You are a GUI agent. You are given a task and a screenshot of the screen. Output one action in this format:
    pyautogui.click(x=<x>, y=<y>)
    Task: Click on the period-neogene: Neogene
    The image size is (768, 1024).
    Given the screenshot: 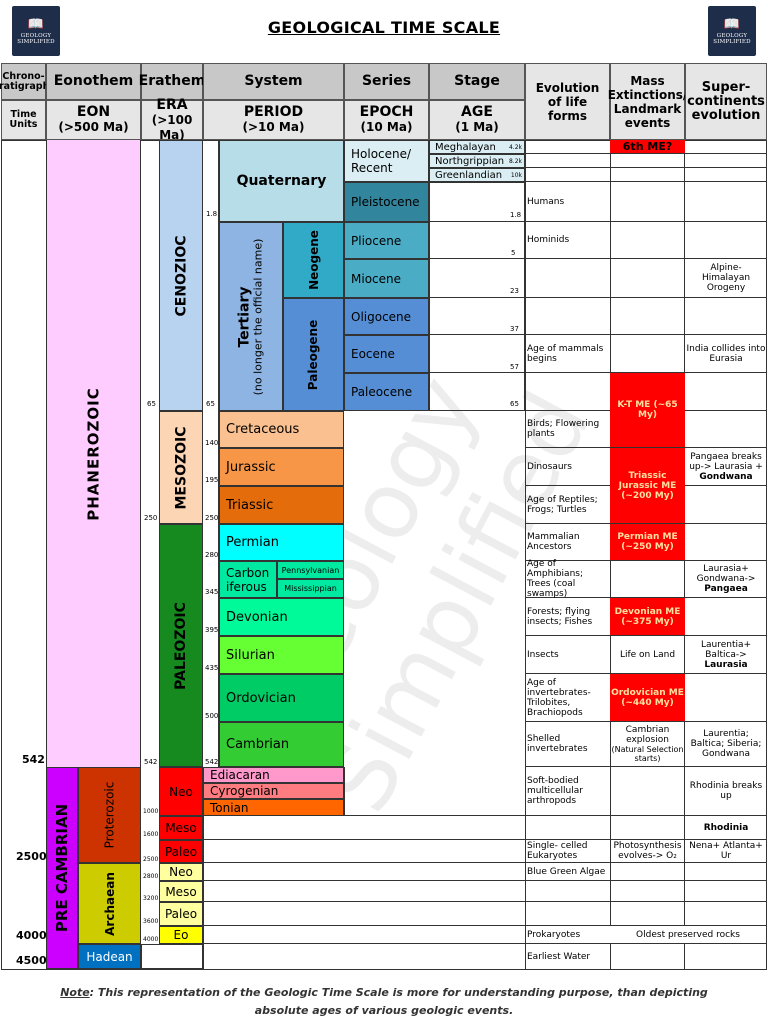 What is the action you would take?
    pyautogui.click(x=313, y=260)
    